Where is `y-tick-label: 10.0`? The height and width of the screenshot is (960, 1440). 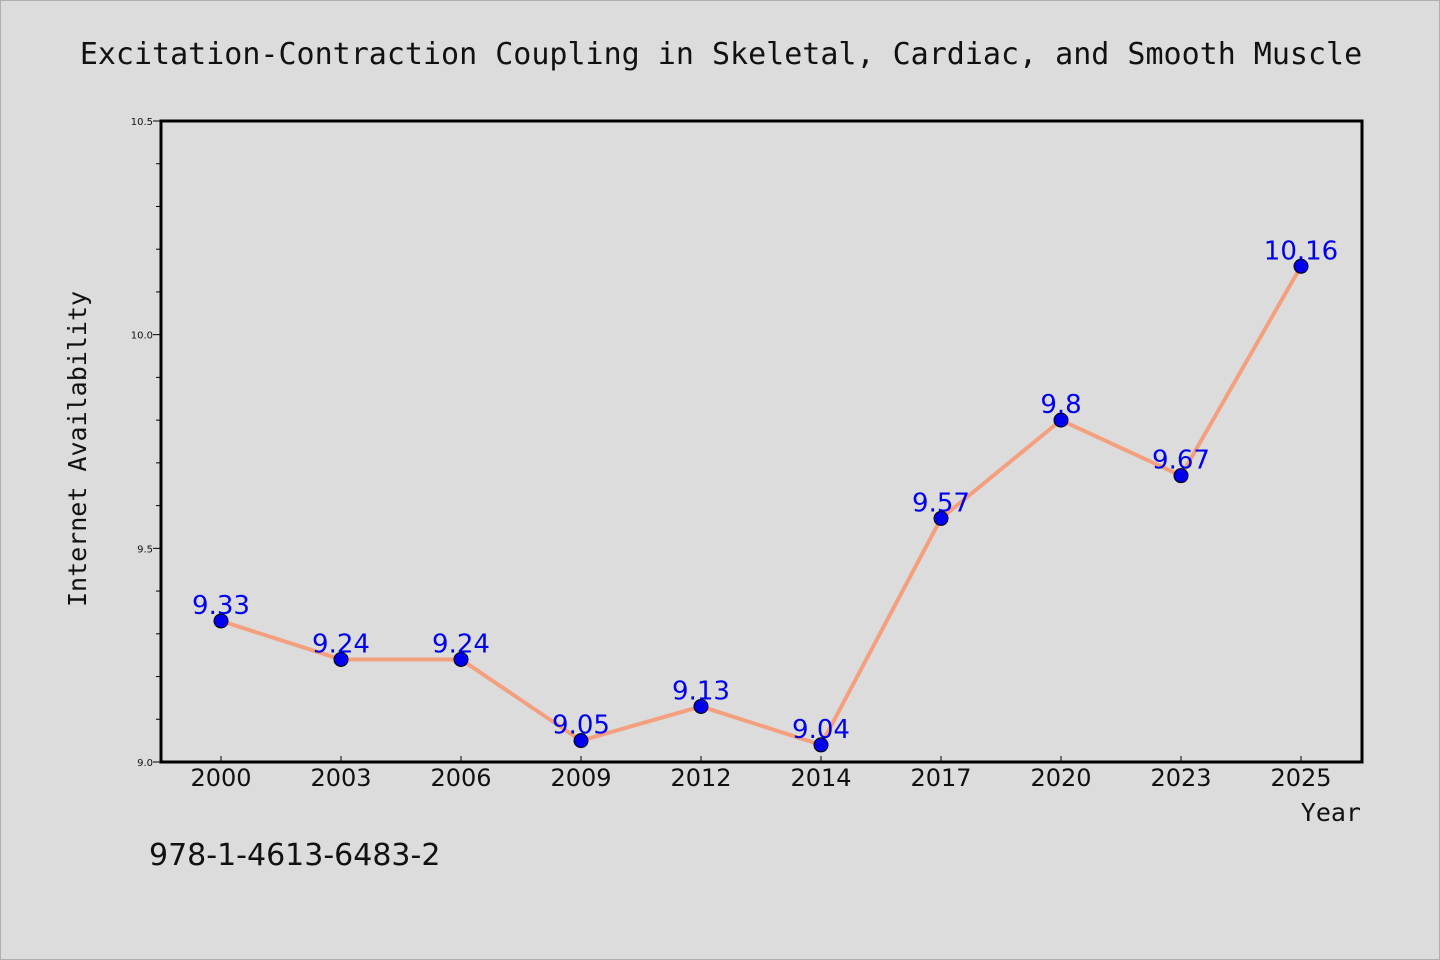
y-tick-label: 10.0 is located at coordinates (142, 336).